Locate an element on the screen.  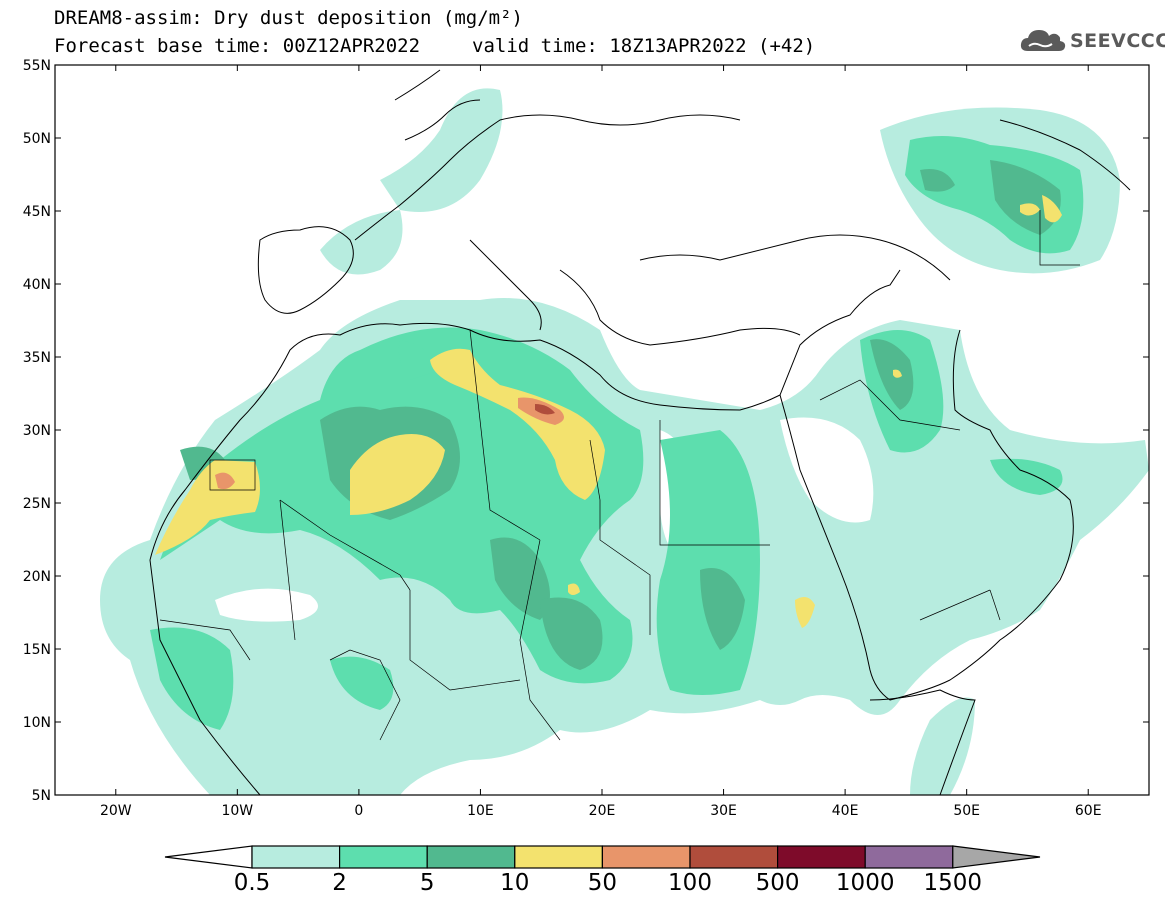
logo-text: SEEVCCC is located at coordinates (1117, 41).